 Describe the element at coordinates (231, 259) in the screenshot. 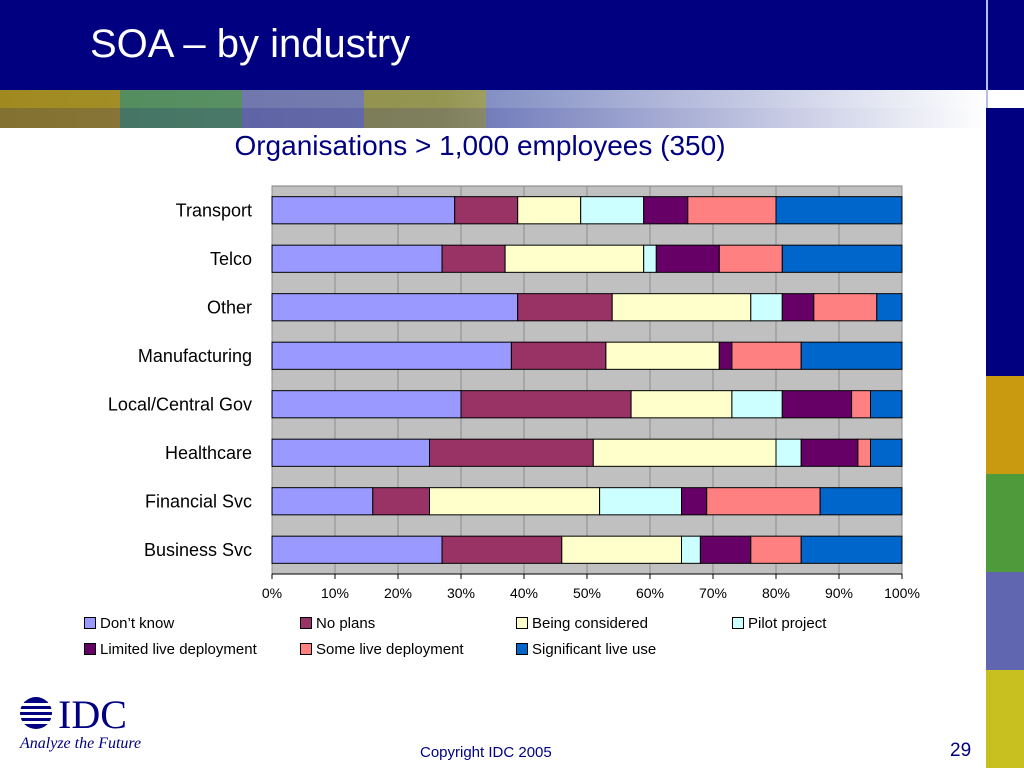

I see `category-label: Telco` at that location.